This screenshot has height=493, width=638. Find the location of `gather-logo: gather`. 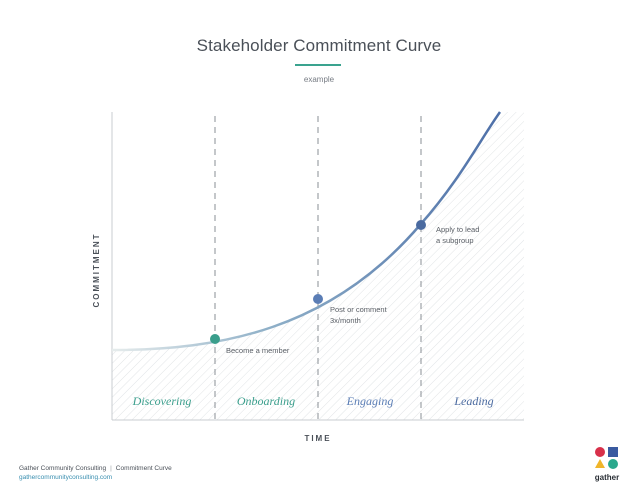

gather-logo: gather is located at coordinates (607, 464).